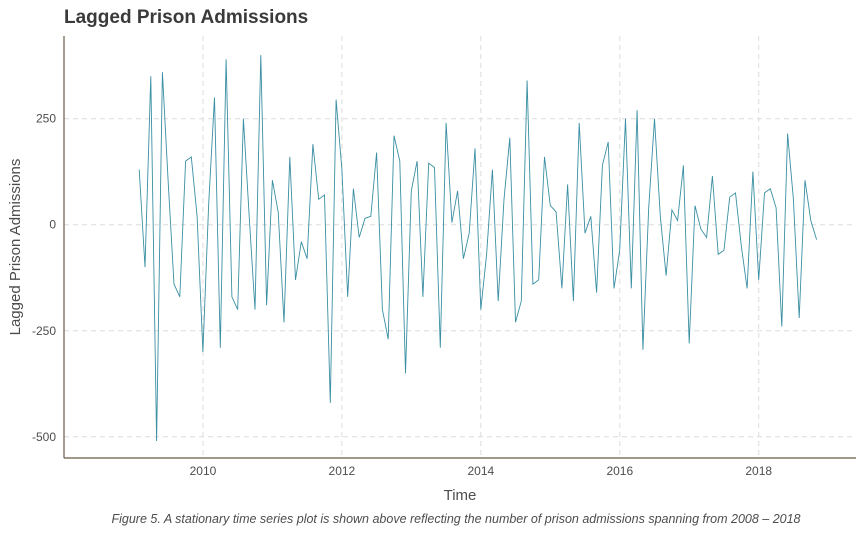 The height and width of the screenshot is (533, 864). Describe the element at coordinates (52, 225) in the screenshot. I see `y-tick-label: 0` at that location.